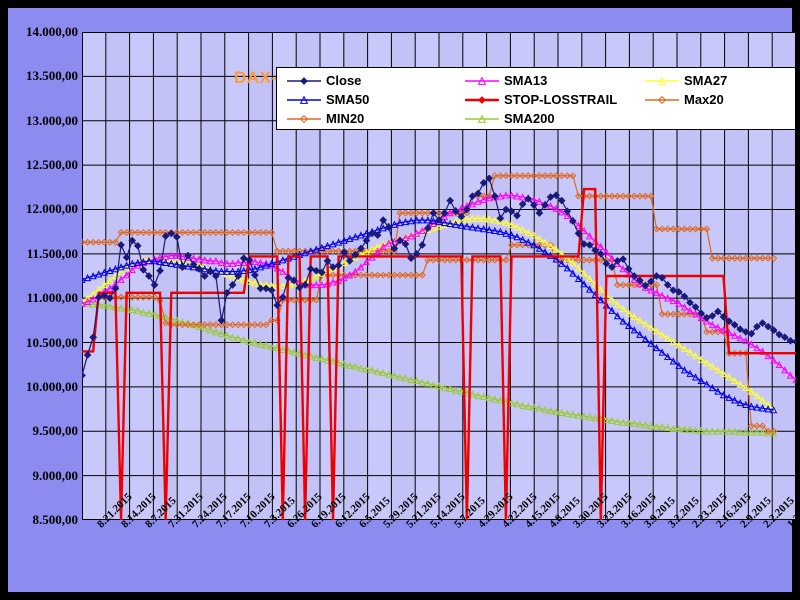 This screenshot has width=800, height=600. Describe the element at coordinates (52, 120) in the screenshot. I see `y-axis-tick-label: 13.000,00` at that location.